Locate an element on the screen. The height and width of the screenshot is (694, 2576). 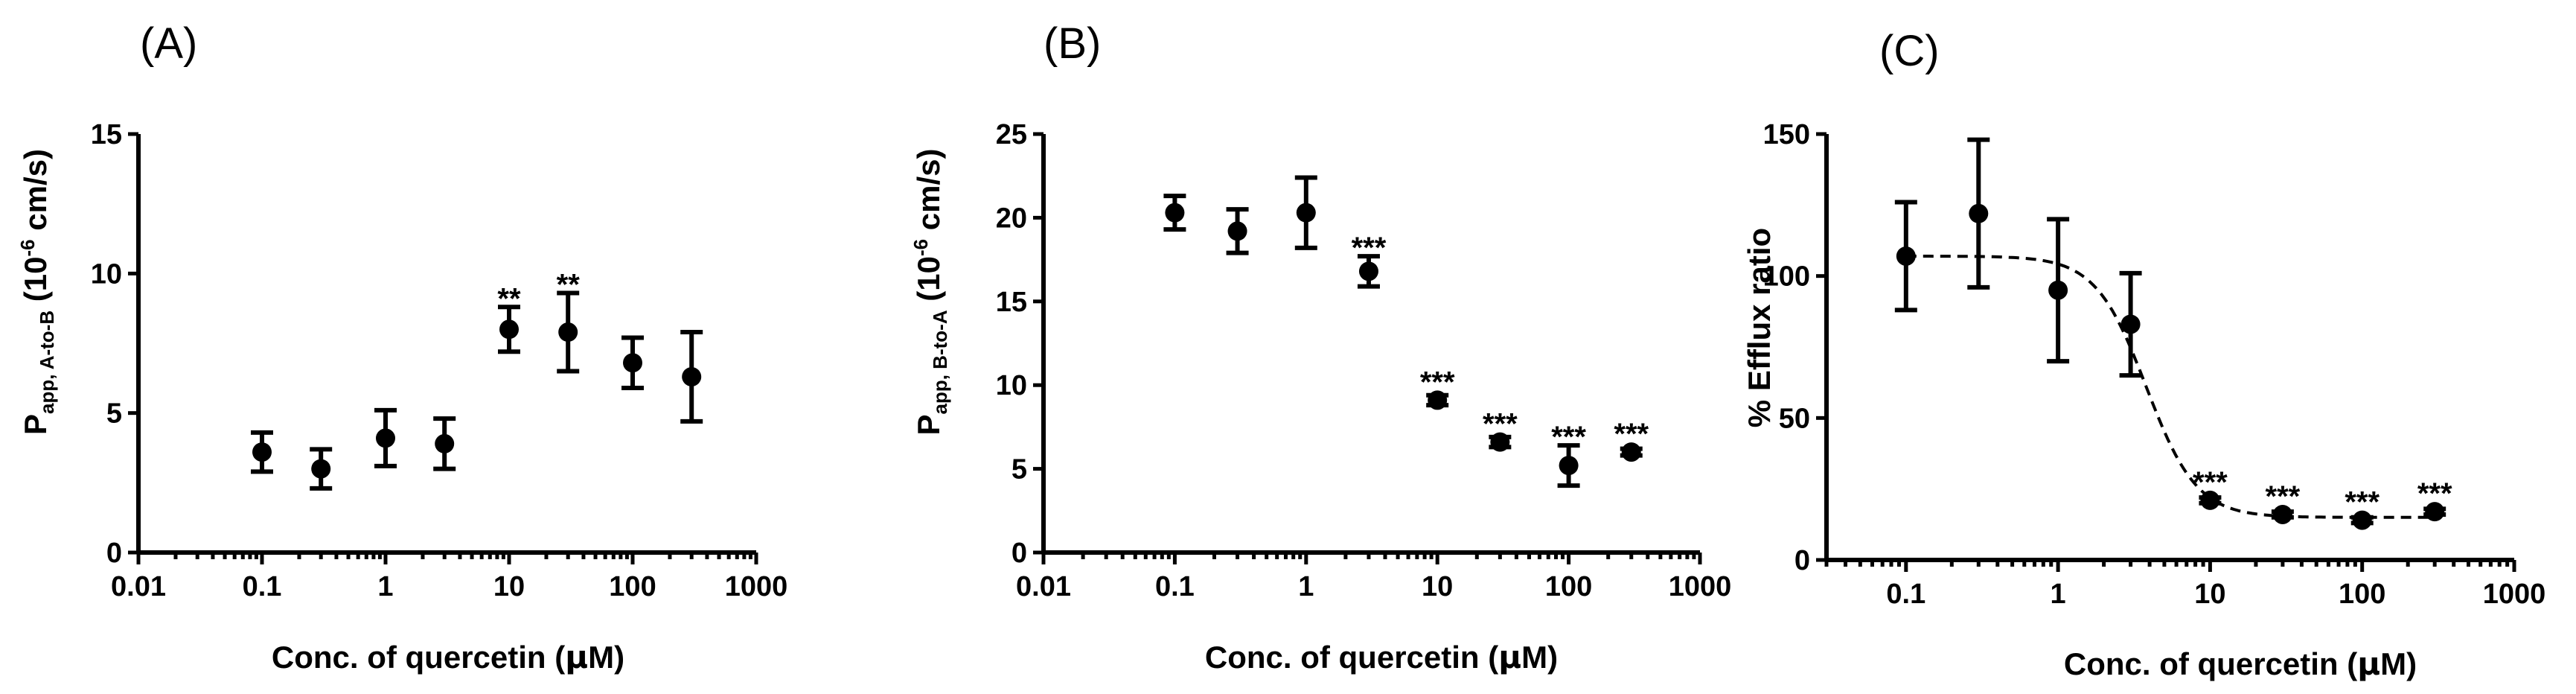
panel-c-y-tick-label: 150 is located at coordinates (1786, 134).